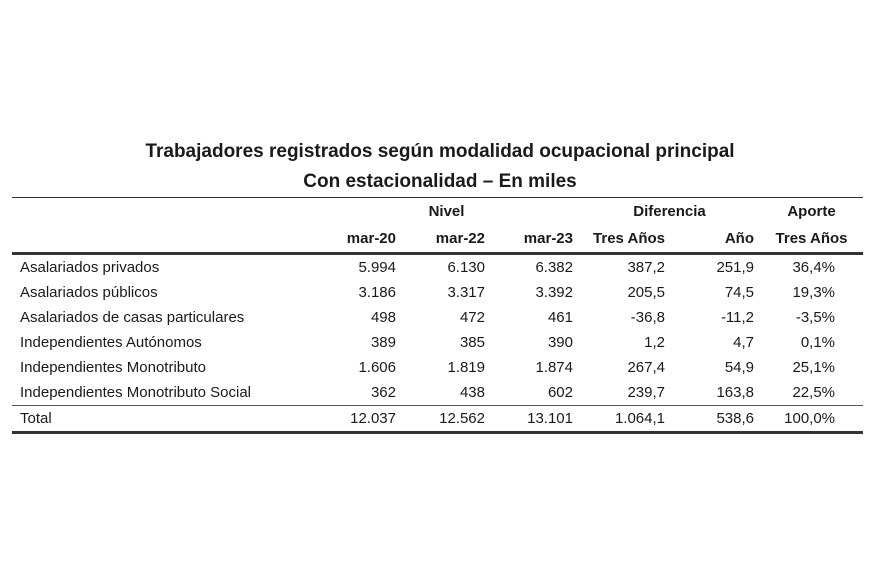 Image resolution: width=870 pixels, height=580 pixels. I want to click on cell-value: 239,7, so click(646, 392).